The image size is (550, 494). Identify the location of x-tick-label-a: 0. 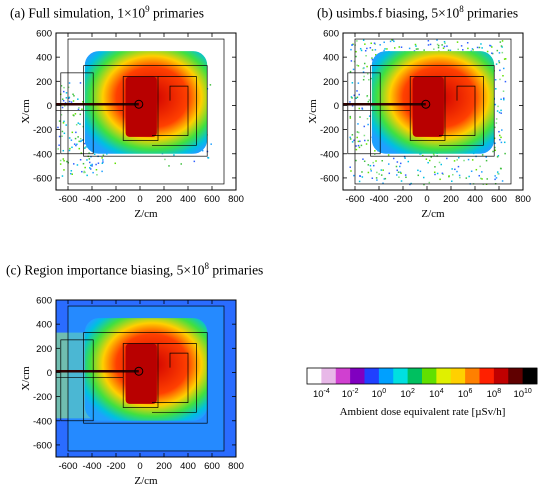
(139, 199).